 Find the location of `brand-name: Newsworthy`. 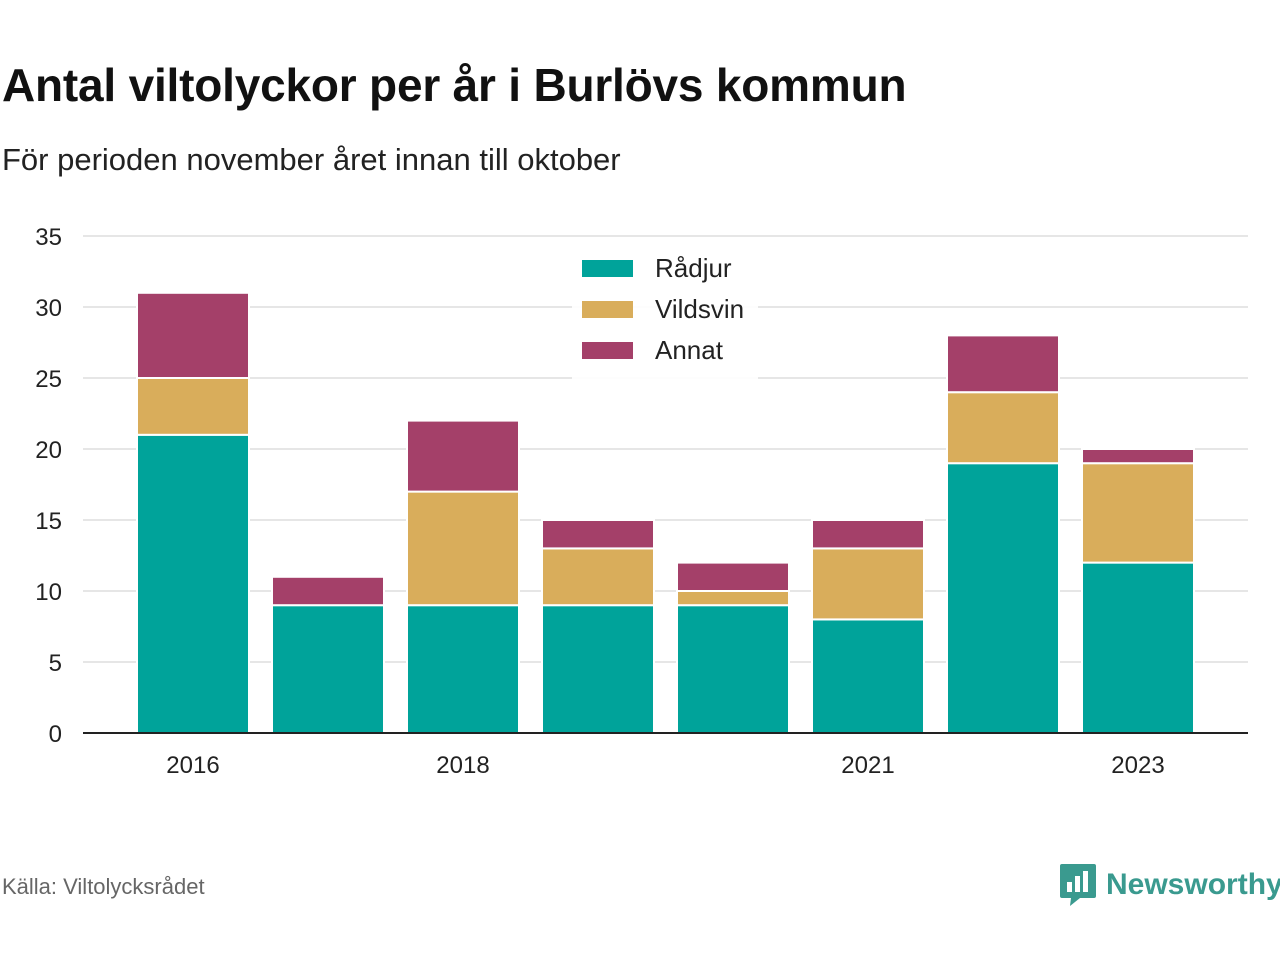

brand-name: Newsworthy is located at coordinates (1193, 884).